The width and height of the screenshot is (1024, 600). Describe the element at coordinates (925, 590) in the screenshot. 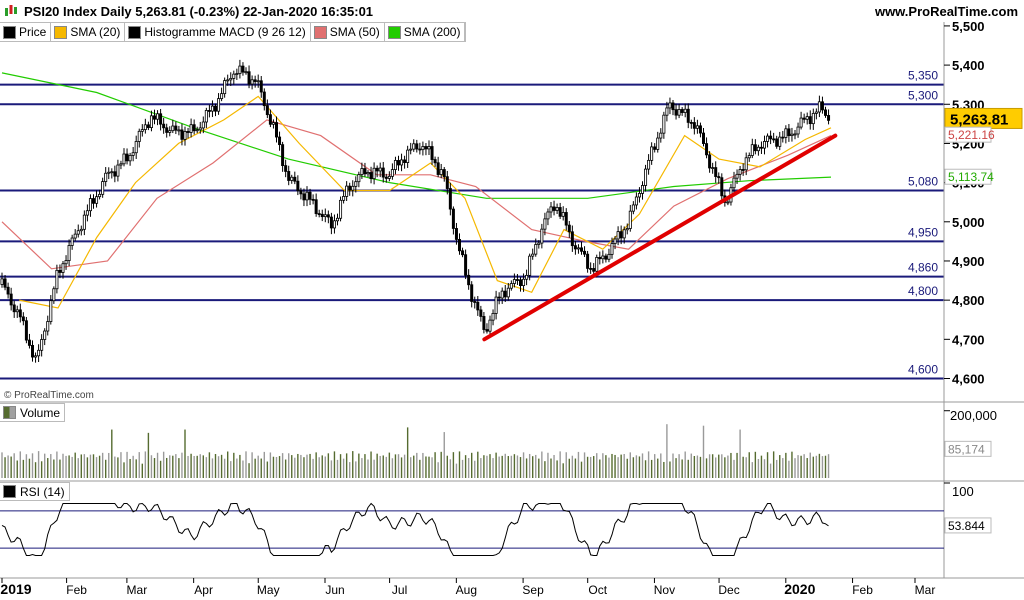

I see `time-tick-label: Mar` at that location.